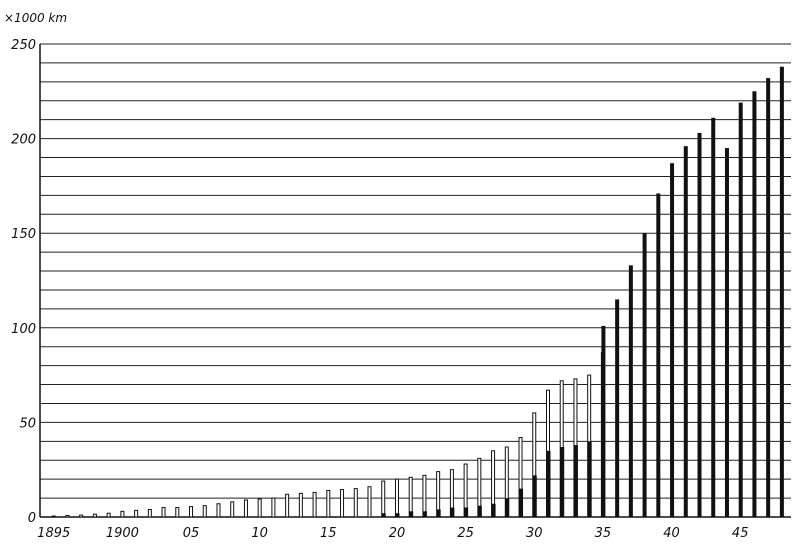  What do you see at coordinates (23, 282) in the screenshot?
I see `y-tick-labels: 0 50 100 150 200 250` at bounding box center [23, 282].